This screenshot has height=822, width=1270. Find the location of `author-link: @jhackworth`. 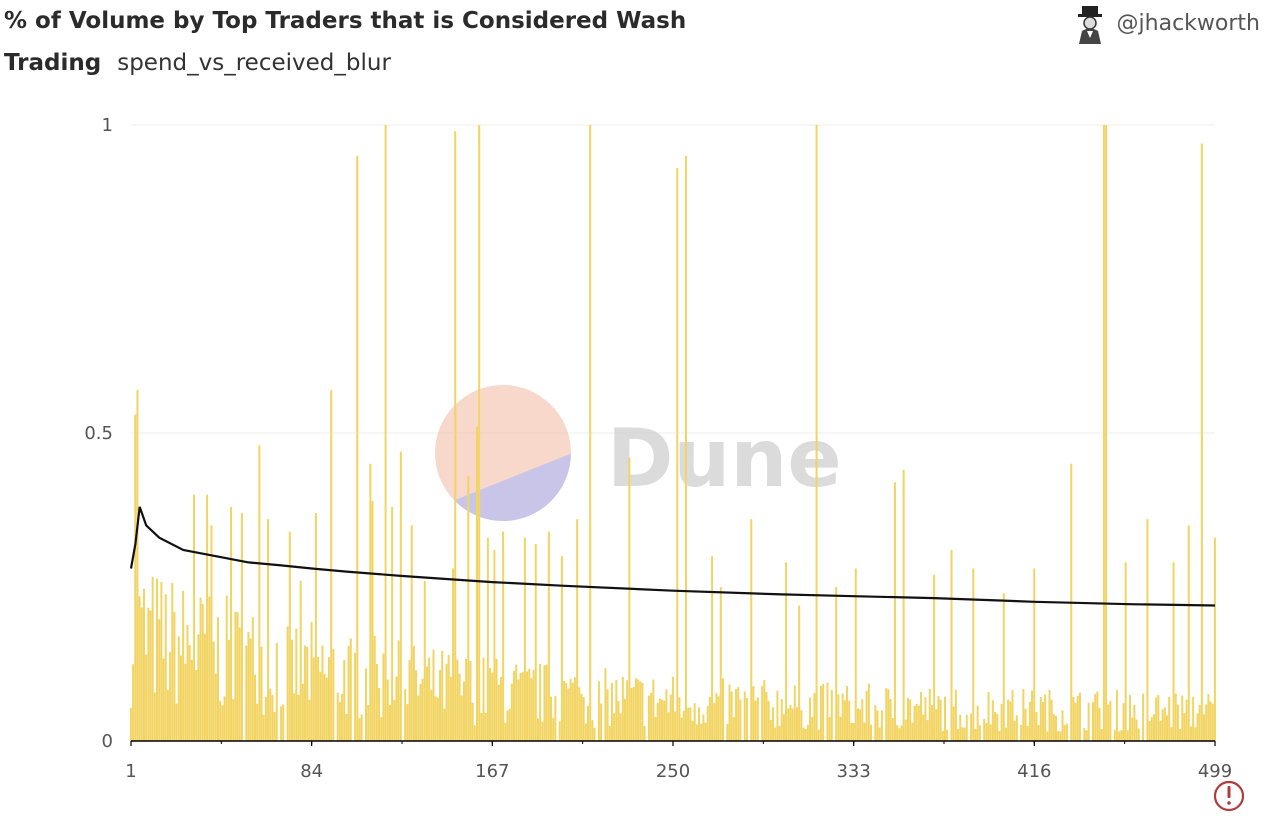

author-link: @jhackworth is located at coordinates (1166, 24).